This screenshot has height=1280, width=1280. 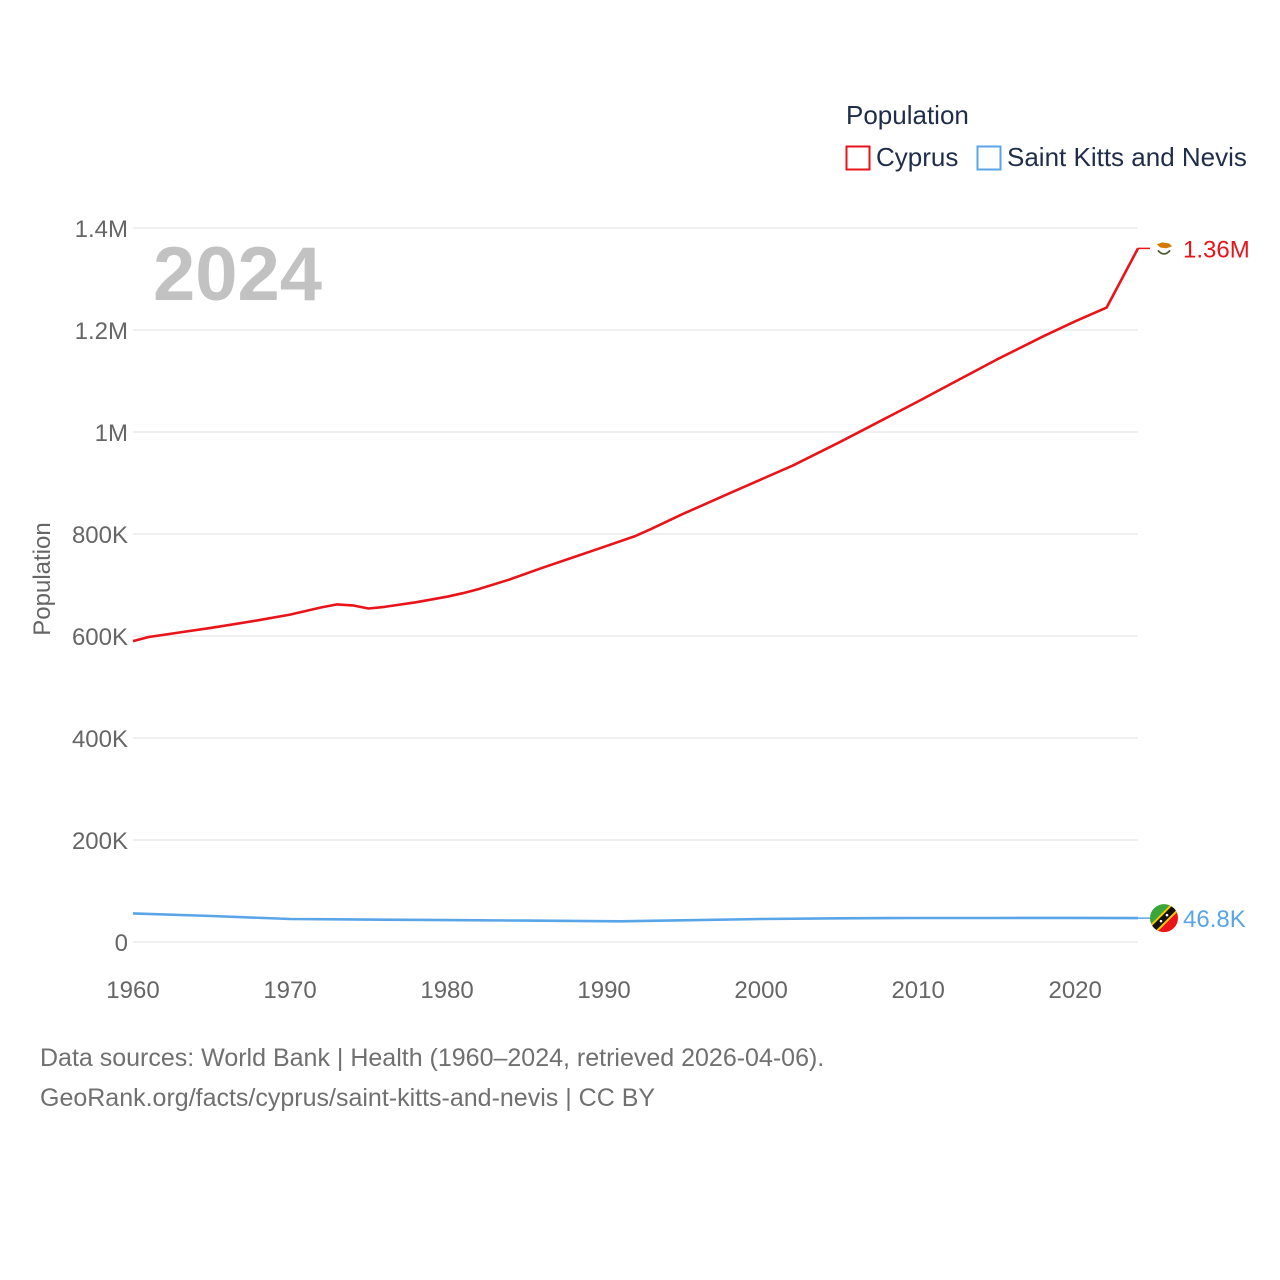 What do you see at coordinates (237, 274) in the screenshot?
I see `current-year-label: 2024` at bounding box center [237, 274].